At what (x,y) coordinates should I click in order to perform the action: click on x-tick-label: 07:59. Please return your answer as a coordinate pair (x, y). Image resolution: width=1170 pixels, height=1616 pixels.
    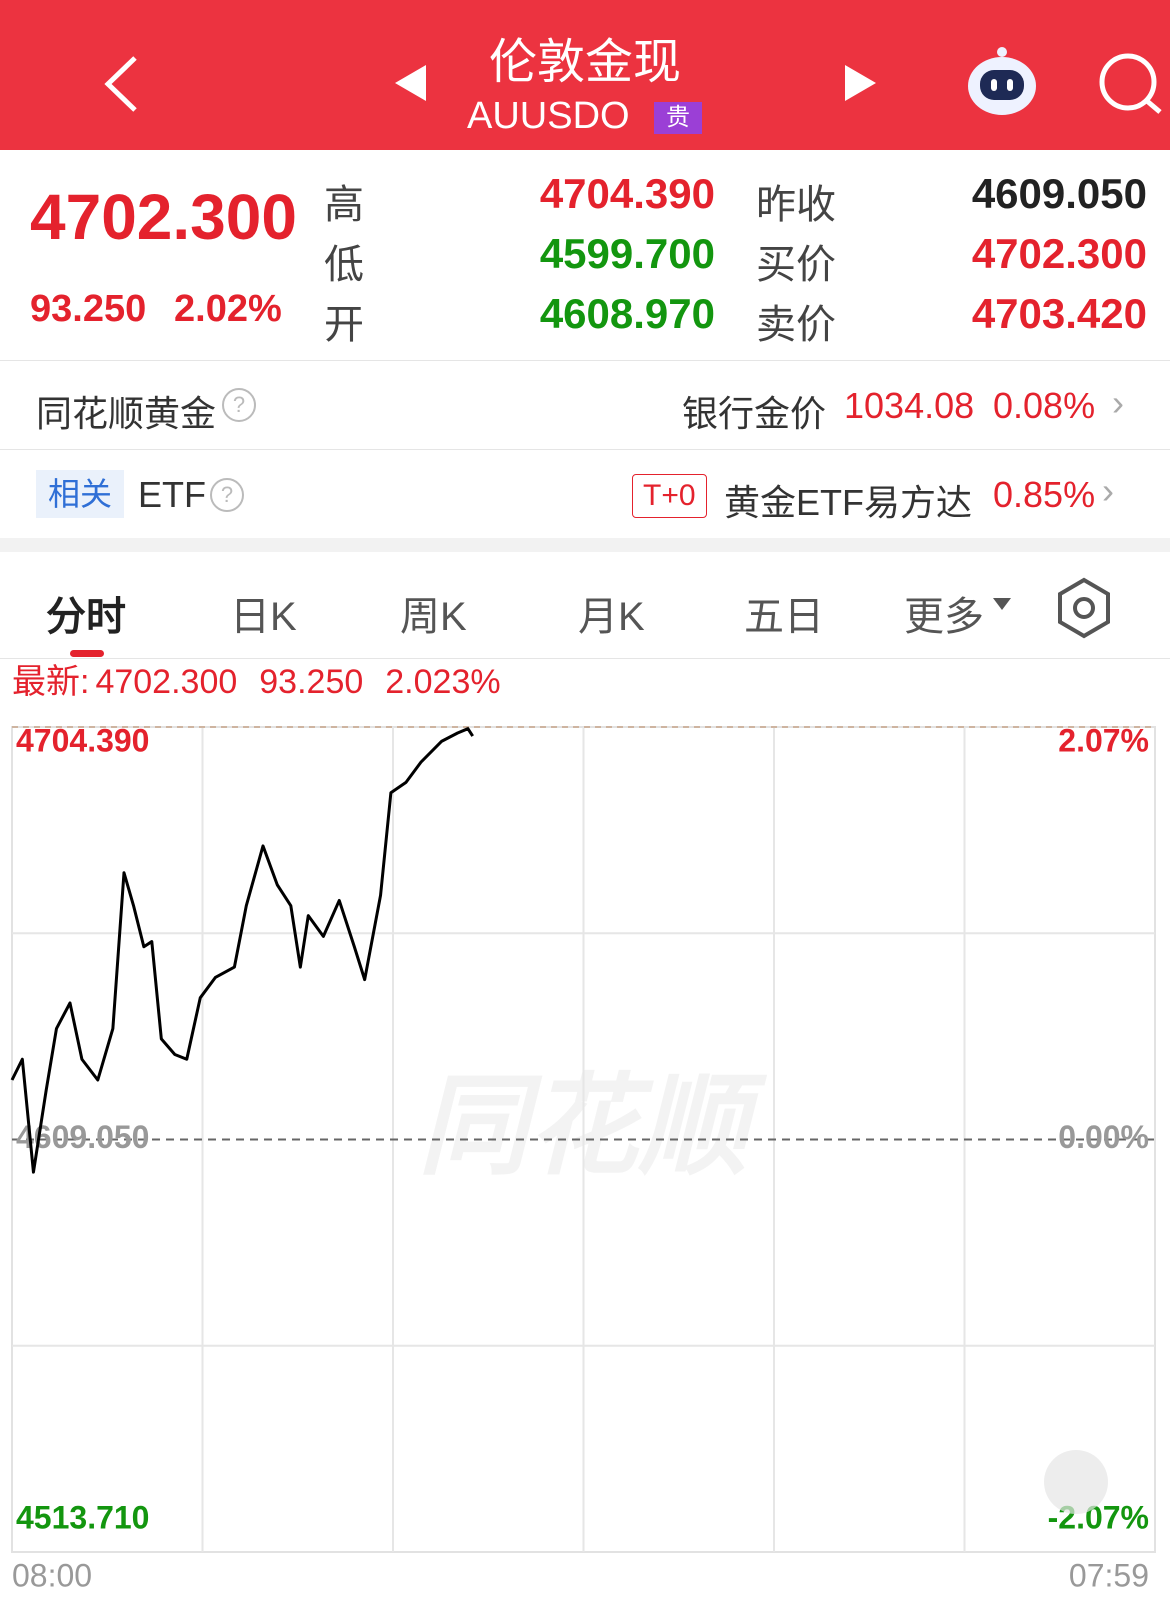
    Looking at the image, I should click on (1109, 1575).